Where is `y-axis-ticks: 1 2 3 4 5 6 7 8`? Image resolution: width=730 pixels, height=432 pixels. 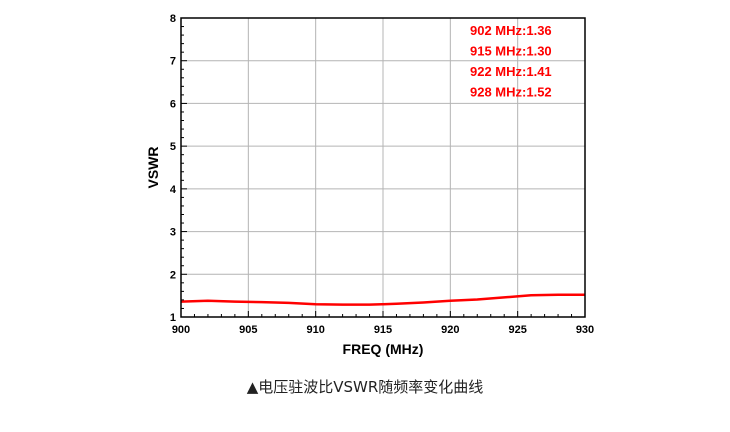
y-axis-ticks: 1 2 3 4 5 6 7 8 is located at coordinates (178, 168).